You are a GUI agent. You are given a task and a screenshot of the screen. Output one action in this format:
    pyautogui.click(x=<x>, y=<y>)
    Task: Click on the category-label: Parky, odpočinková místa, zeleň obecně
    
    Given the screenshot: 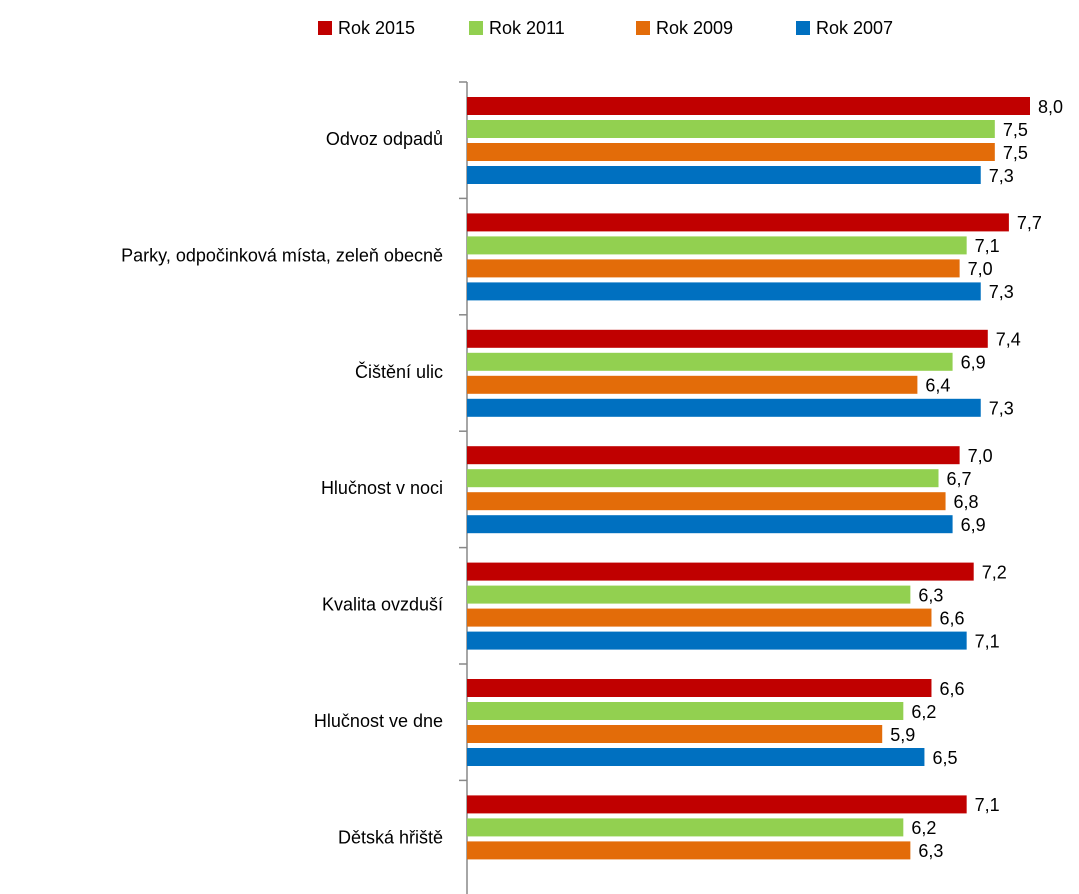 What is the action you would take?
    pyautogui.click(x=282, y=255)
    